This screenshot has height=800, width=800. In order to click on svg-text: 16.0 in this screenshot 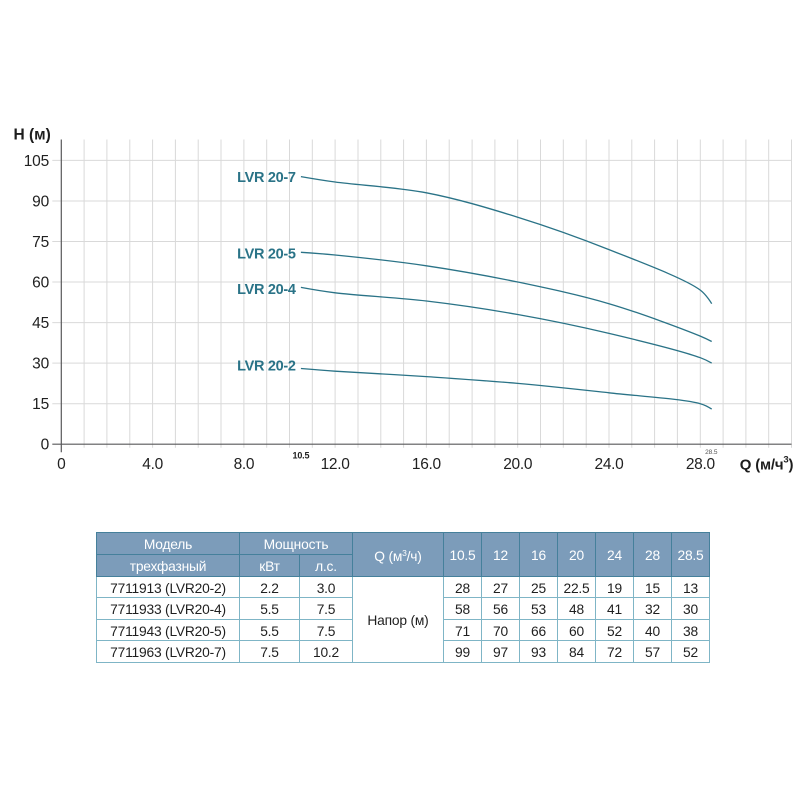, I will do `click(427, 464)`.